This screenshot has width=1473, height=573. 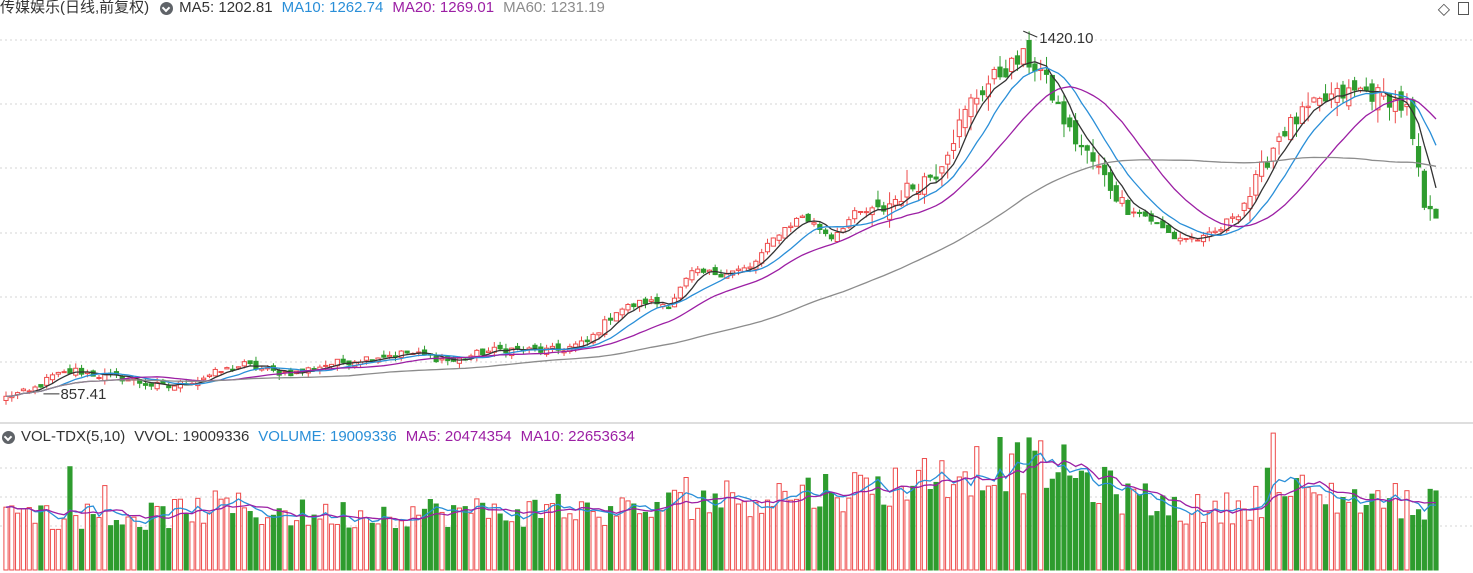 I want to click on volume-ma5-label: MA5: 20474354, so click(x=458, y=436).